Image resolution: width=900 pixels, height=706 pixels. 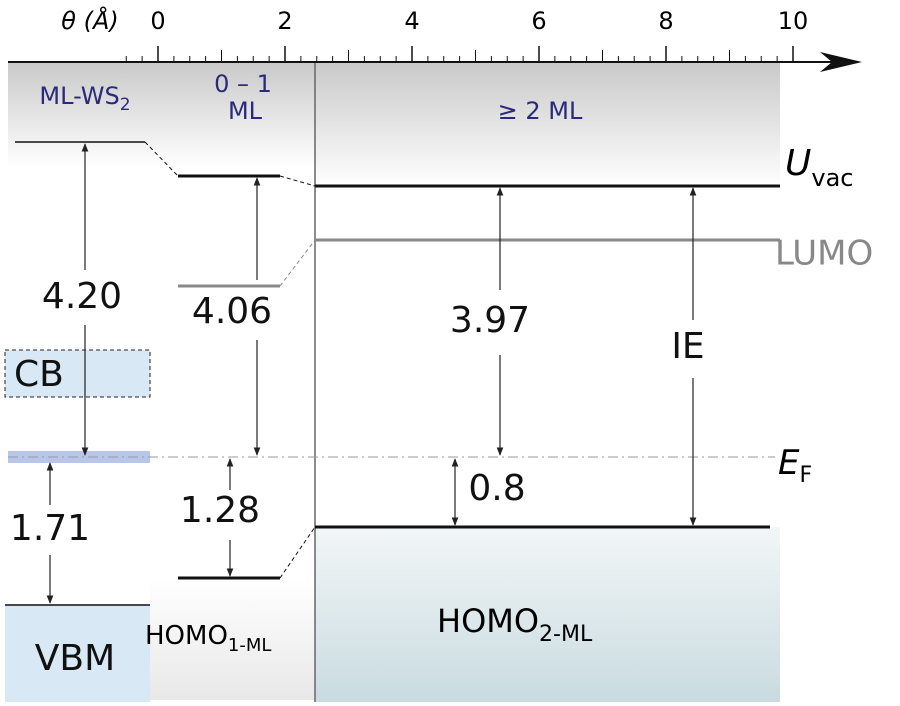 I want to click on label-text: ML-WS, so click(x=79, y=96).